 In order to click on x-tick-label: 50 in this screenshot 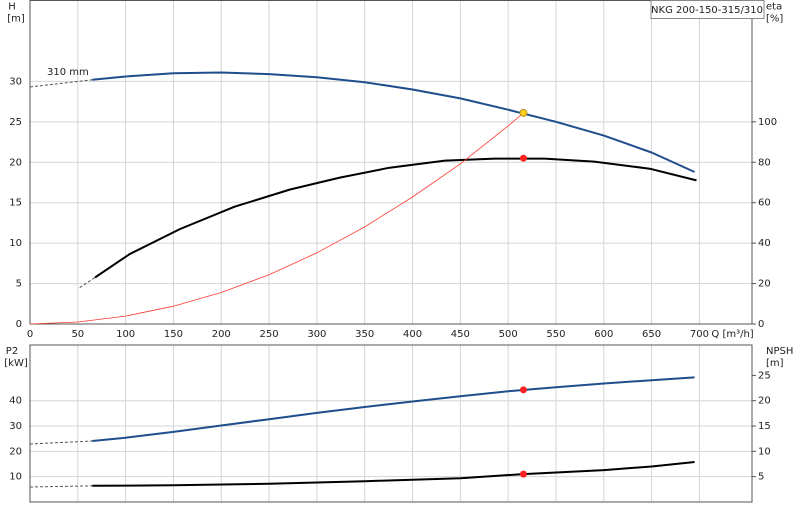, I will do `click(77, 334)`.